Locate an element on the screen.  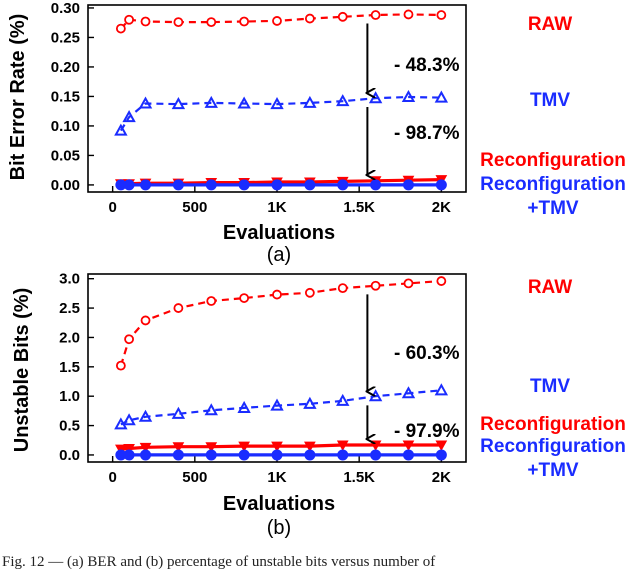
panel-b-y-axis-title: Unstable Bits (%) is located at coordinates (22, 370).